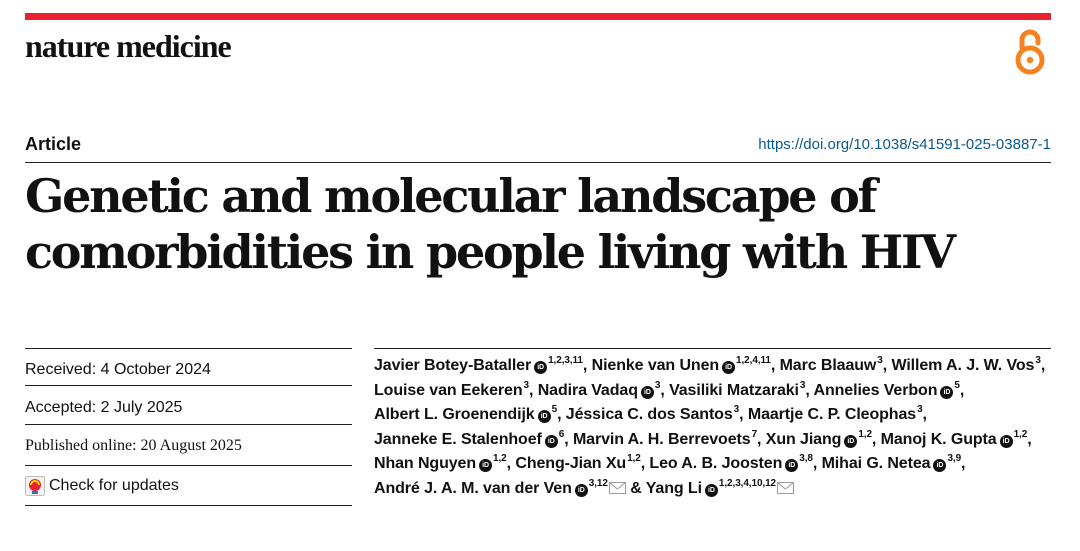  I want to click on author: Albert L. Groenendijk iD5,, so click(468, 414).